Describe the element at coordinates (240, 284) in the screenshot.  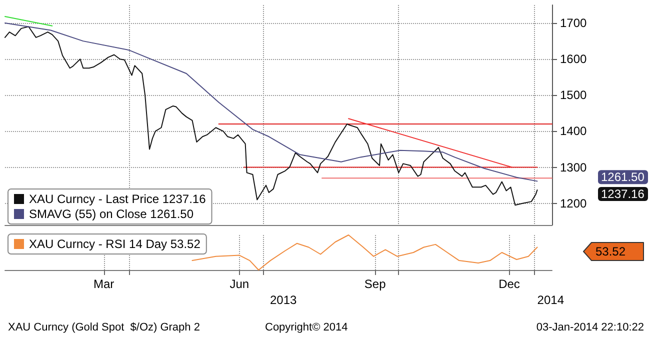
I see `x-tick-label: Jun` at that location.